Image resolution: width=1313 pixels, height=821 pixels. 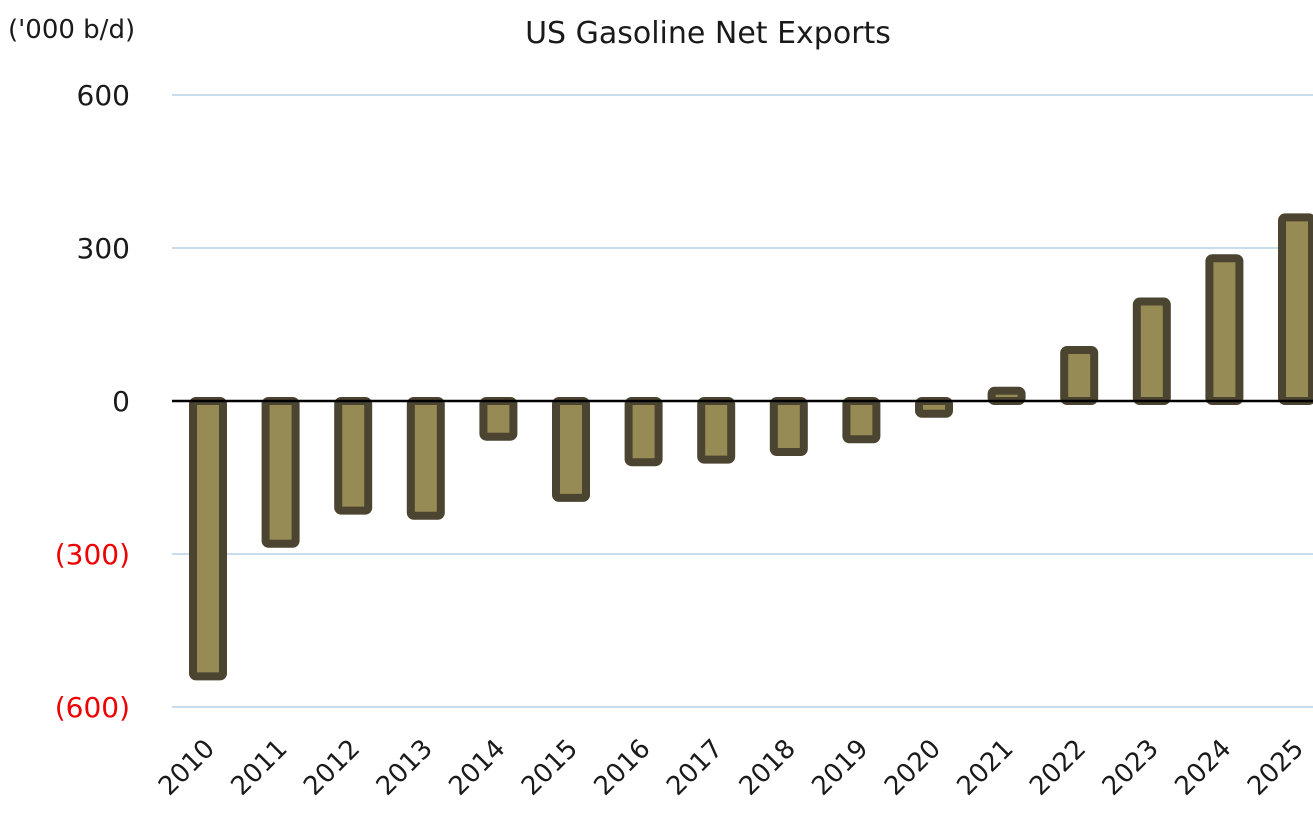 What do you see at coordinates (187, 768) in the screenshot?
I see `x-tick-label: 2010` at bounding box center [187, 768].